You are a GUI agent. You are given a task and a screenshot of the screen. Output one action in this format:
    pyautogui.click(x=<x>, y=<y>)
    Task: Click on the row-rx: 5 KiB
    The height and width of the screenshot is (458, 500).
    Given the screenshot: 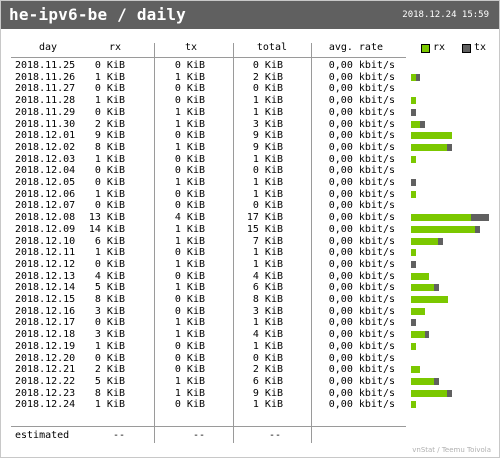 What is the action you would take?
    pyautogui.click(x=109, y=381)
    